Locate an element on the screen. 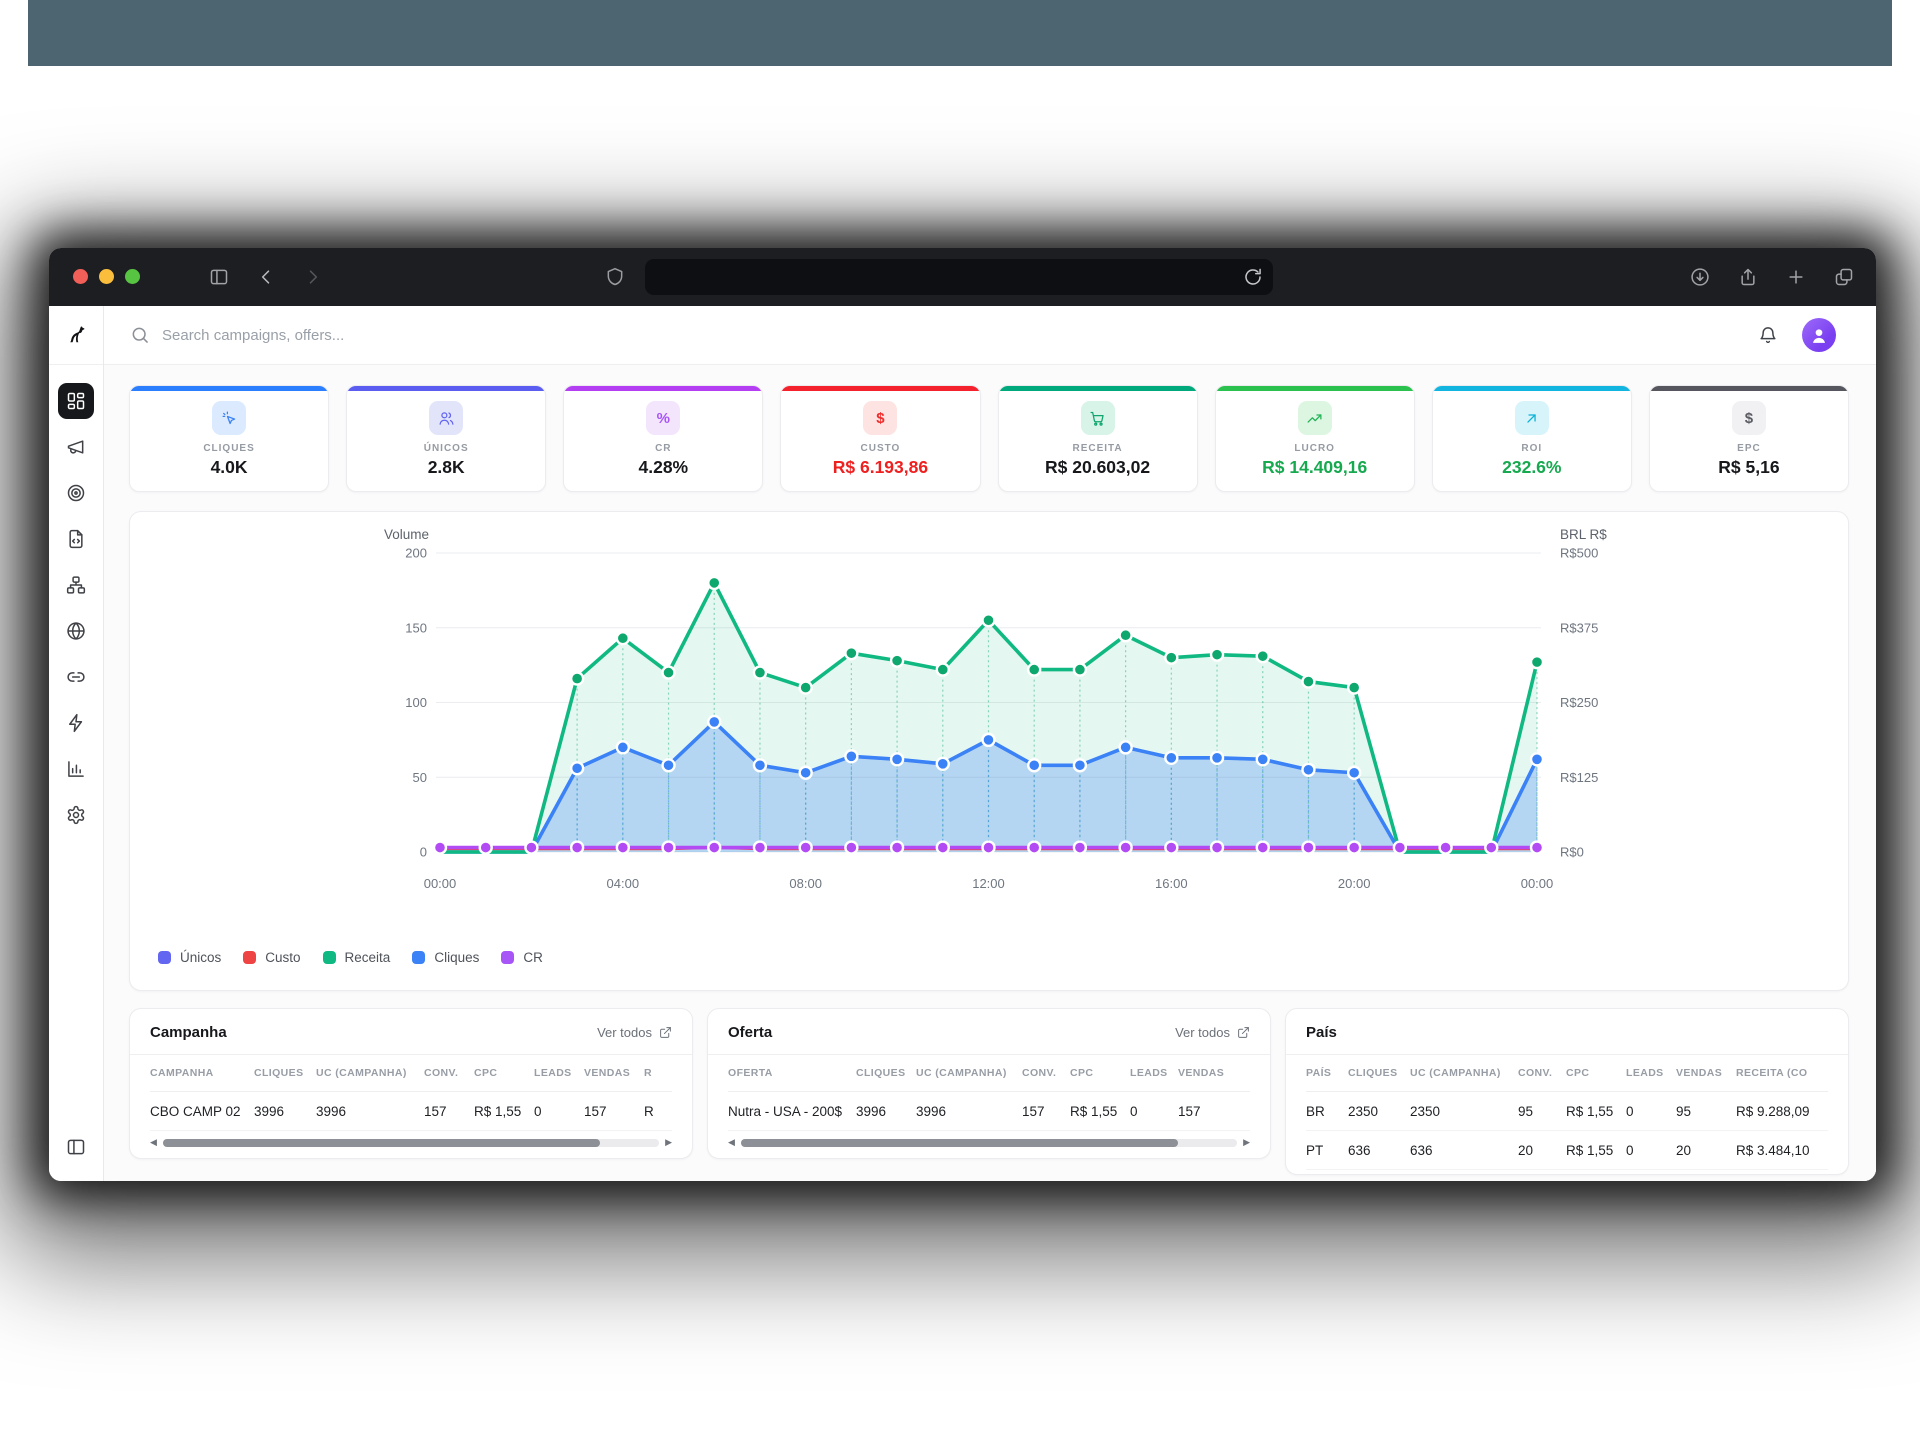 This screenshot has width=1920, height=1440. back-icon is located at coordinates (266, 277).